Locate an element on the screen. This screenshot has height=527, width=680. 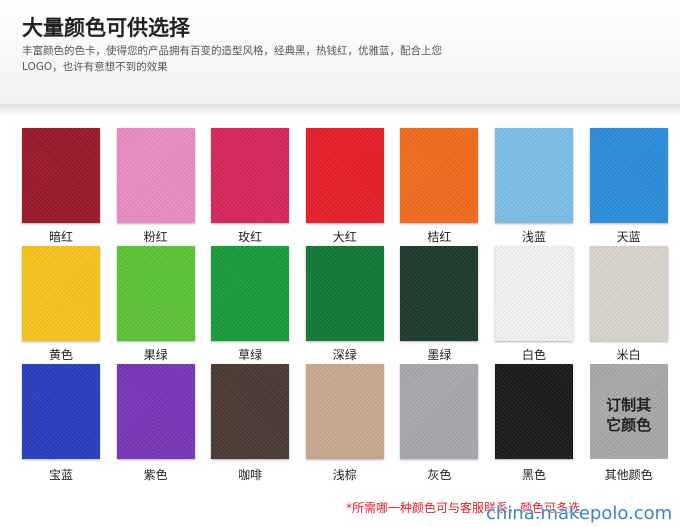
swatch-label: 深绿 is located at coordinates (344, 355).